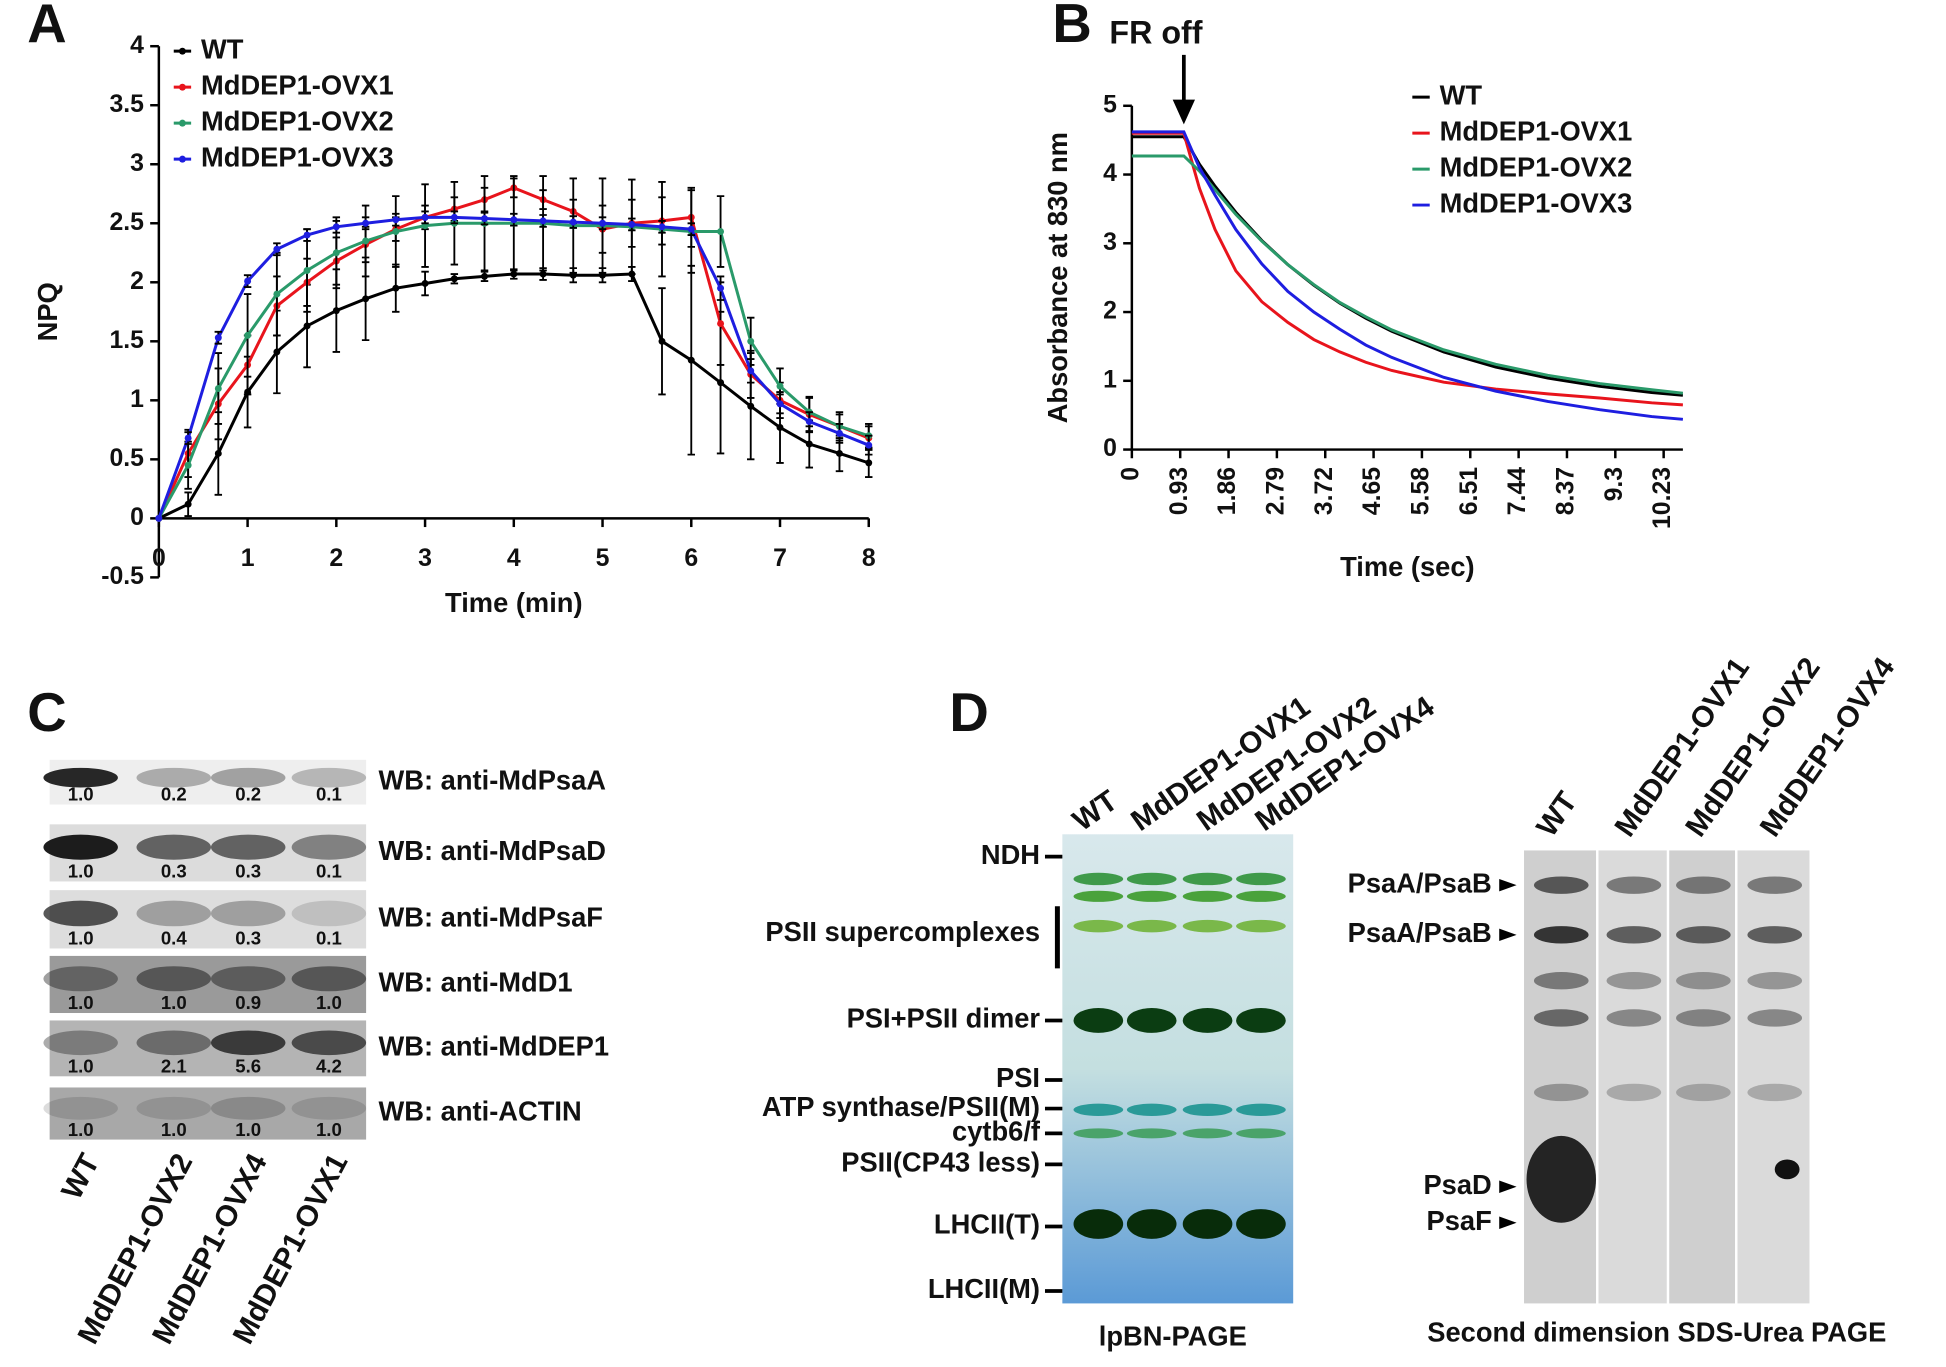  What do you see at coordinates (494, 1046) in the screenshot?
I see `blot-label: WB: anti-MdDEP1` at bounding box center [494, 1046].